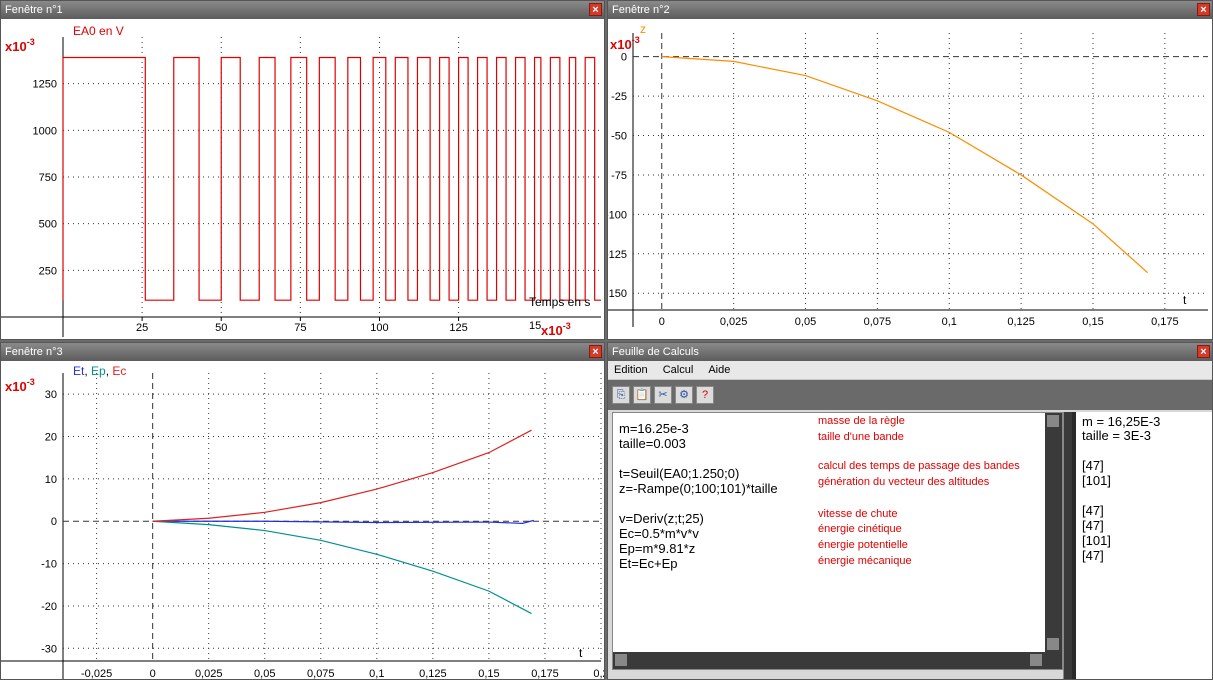  What do you see at coordinates (619, 176) in the screenshot?
I see `y-tick-label: -75` at bounding box center [619, 176].